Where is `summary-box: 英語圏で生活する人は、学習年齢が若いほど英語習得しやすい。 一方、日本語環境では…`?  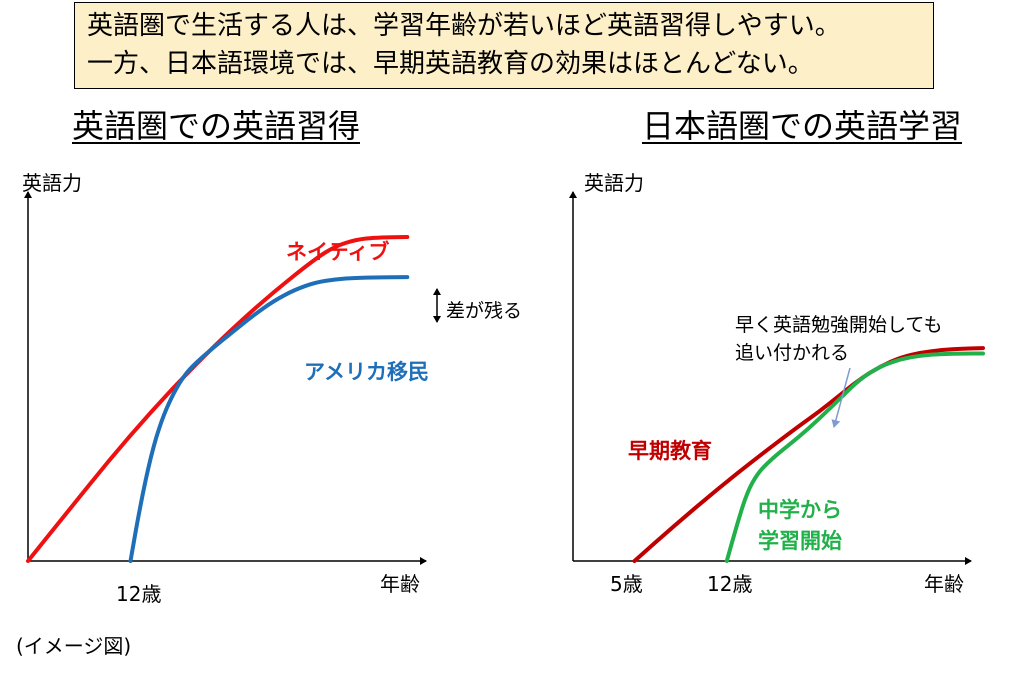 summary-box: 英語圏で生活する人は、学習年齢が若いほど英語習得しやすい。 一方、日本語環境では… is located at coordinates (504, 45).